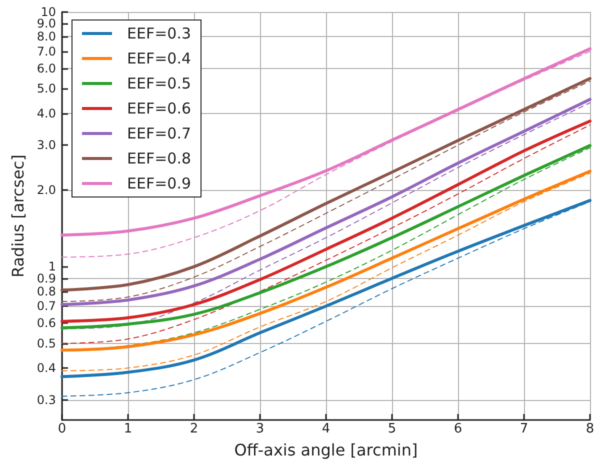 This screenshot has height=463, width=612. Describe the element at coordinates (46, 190) in the screenshot. I see `y-tick-label: 2.0` at that location.